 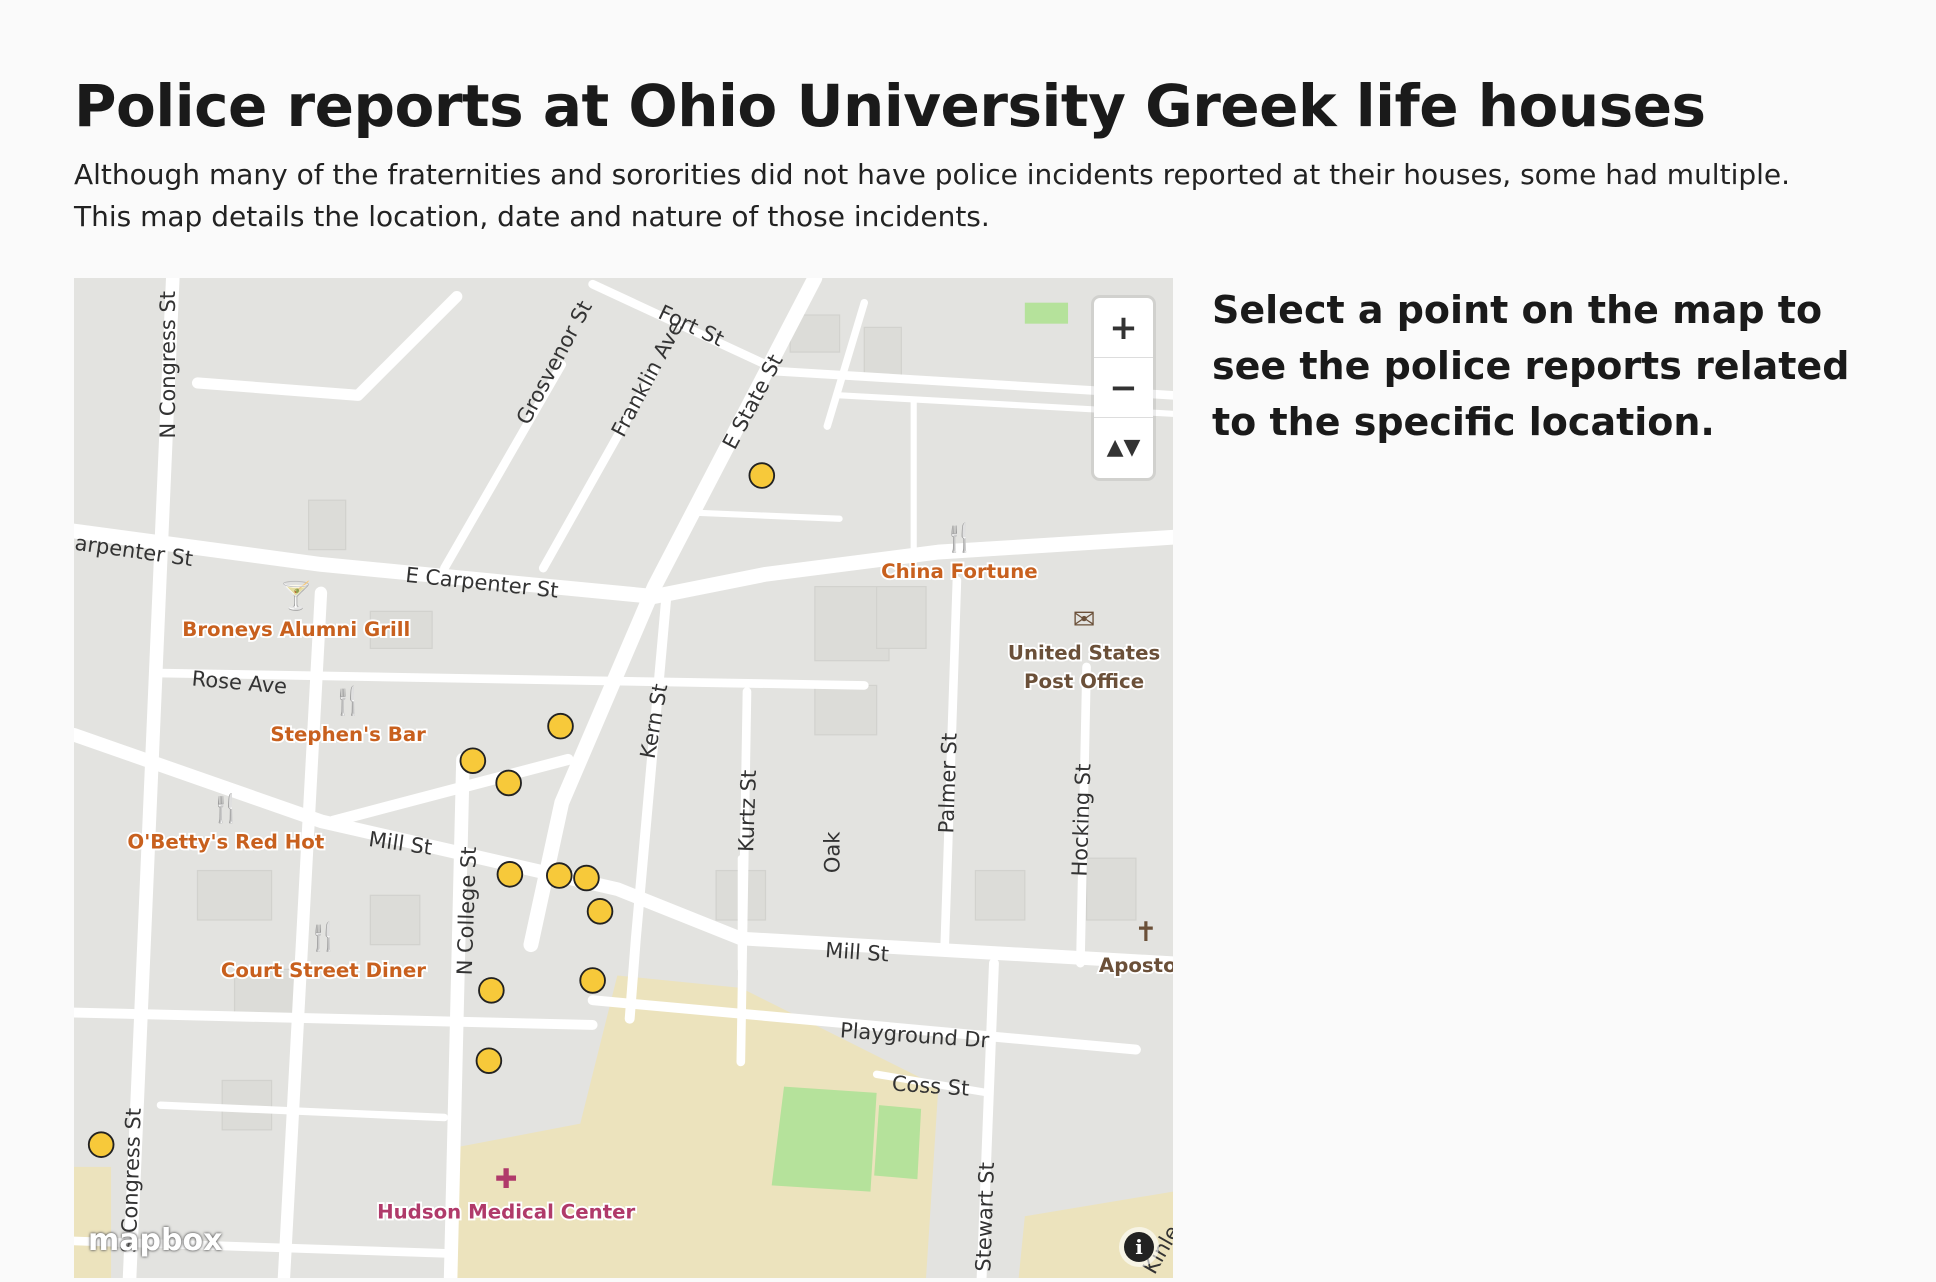 What do you see at coordinates (467, 911) in the screenshot?
I see `street-label: N College St` at bounding box center [467, 911].